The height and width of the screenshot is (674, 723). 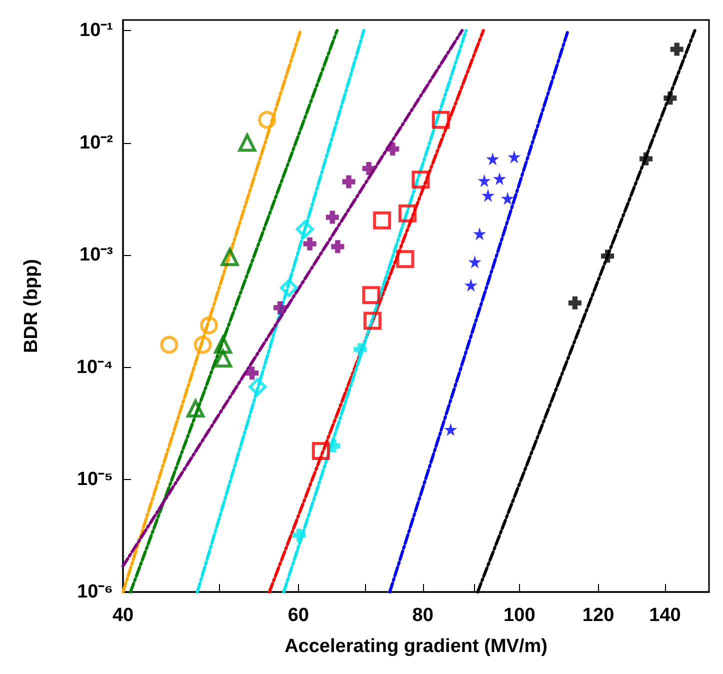 I want to click on y-tick-label: 10⁻², so click(x=96, y=143).